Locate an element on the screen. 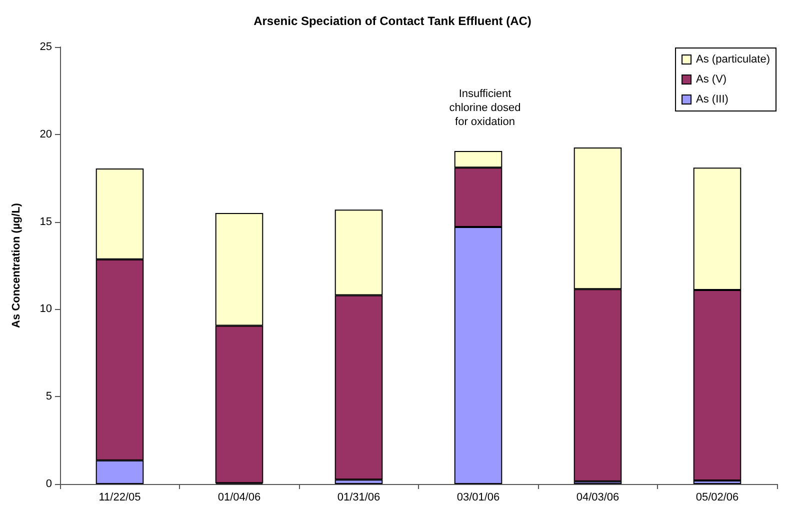  x-tick-label: 11/22/05 is located at coordinates (119, 498).